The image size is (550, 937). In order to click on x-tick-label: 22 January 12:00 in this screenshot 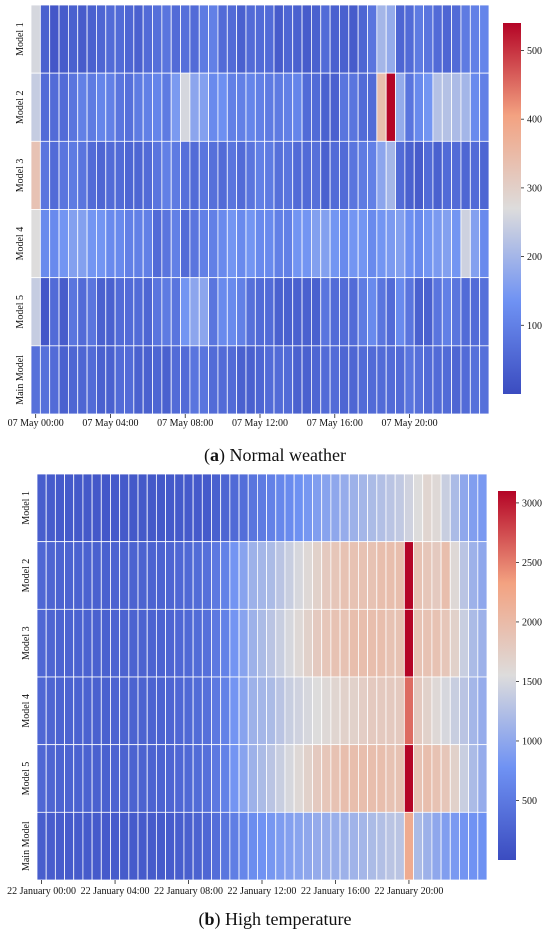, I will do `click(262, 891)`.